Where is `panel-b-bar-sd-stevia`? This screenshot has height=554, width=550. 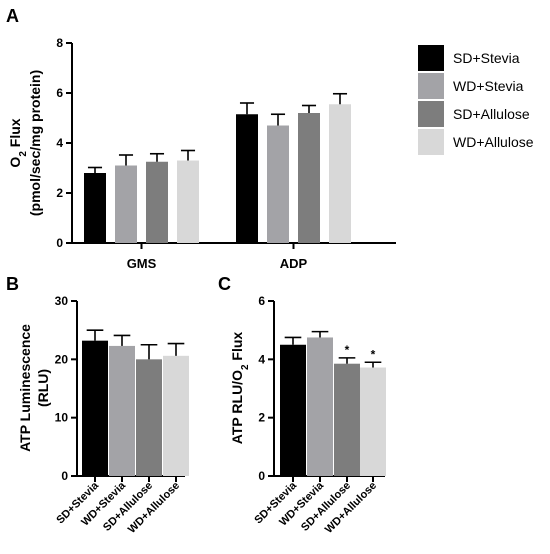
panel-b-bar-sd-stevia is located at coordinates (95, 408).